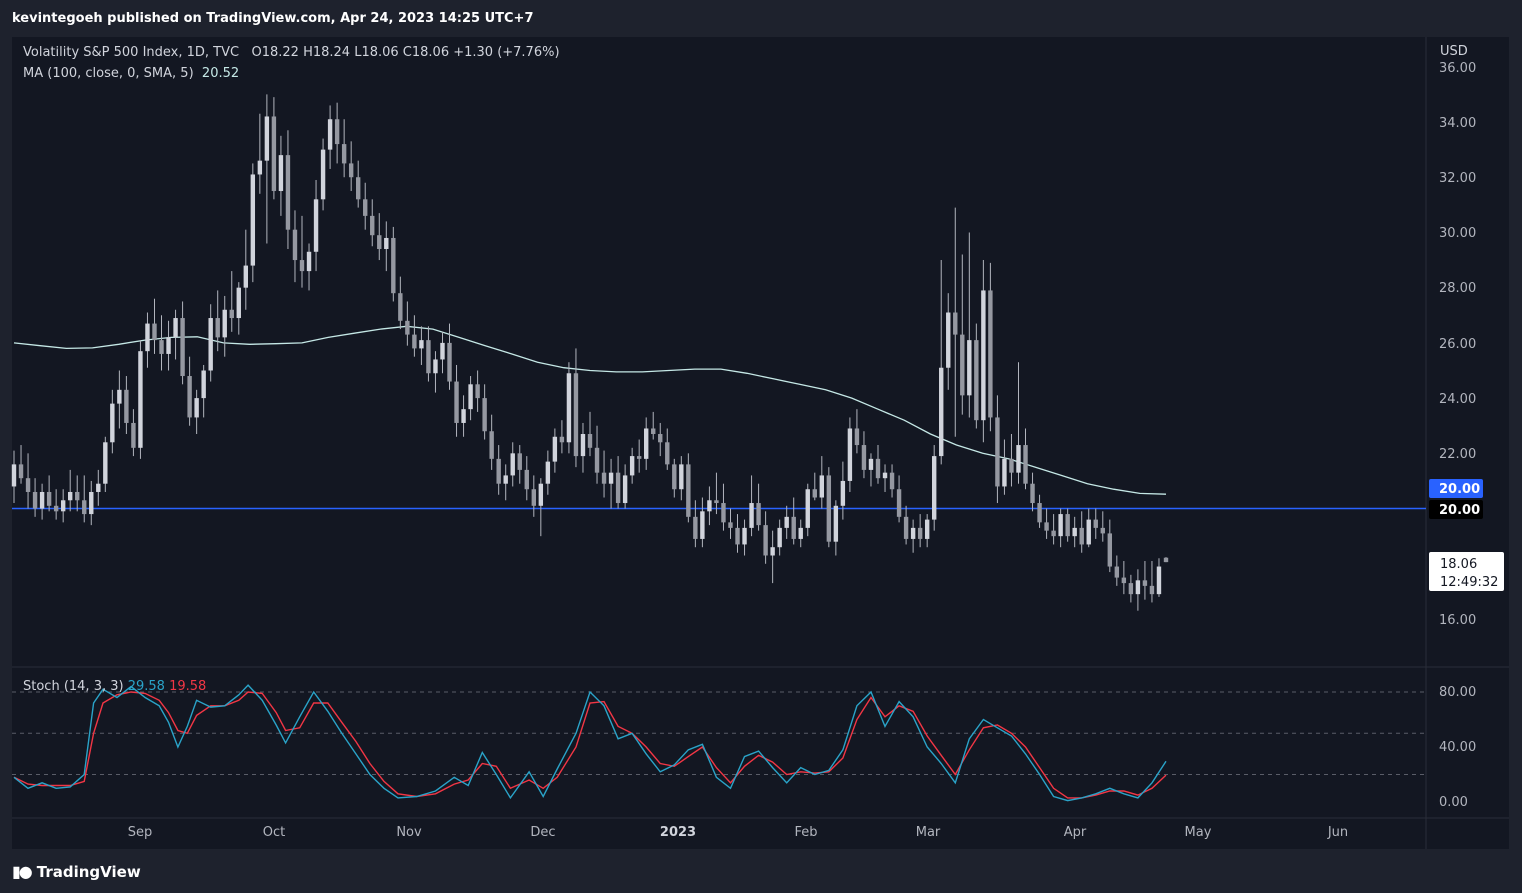 The width and height of the screenshot is (1522, 893). What do you see at coordinates (1457, 123) in the screenshot?
I see `price-tick: 34.00` at bounding box center [1457, 123].